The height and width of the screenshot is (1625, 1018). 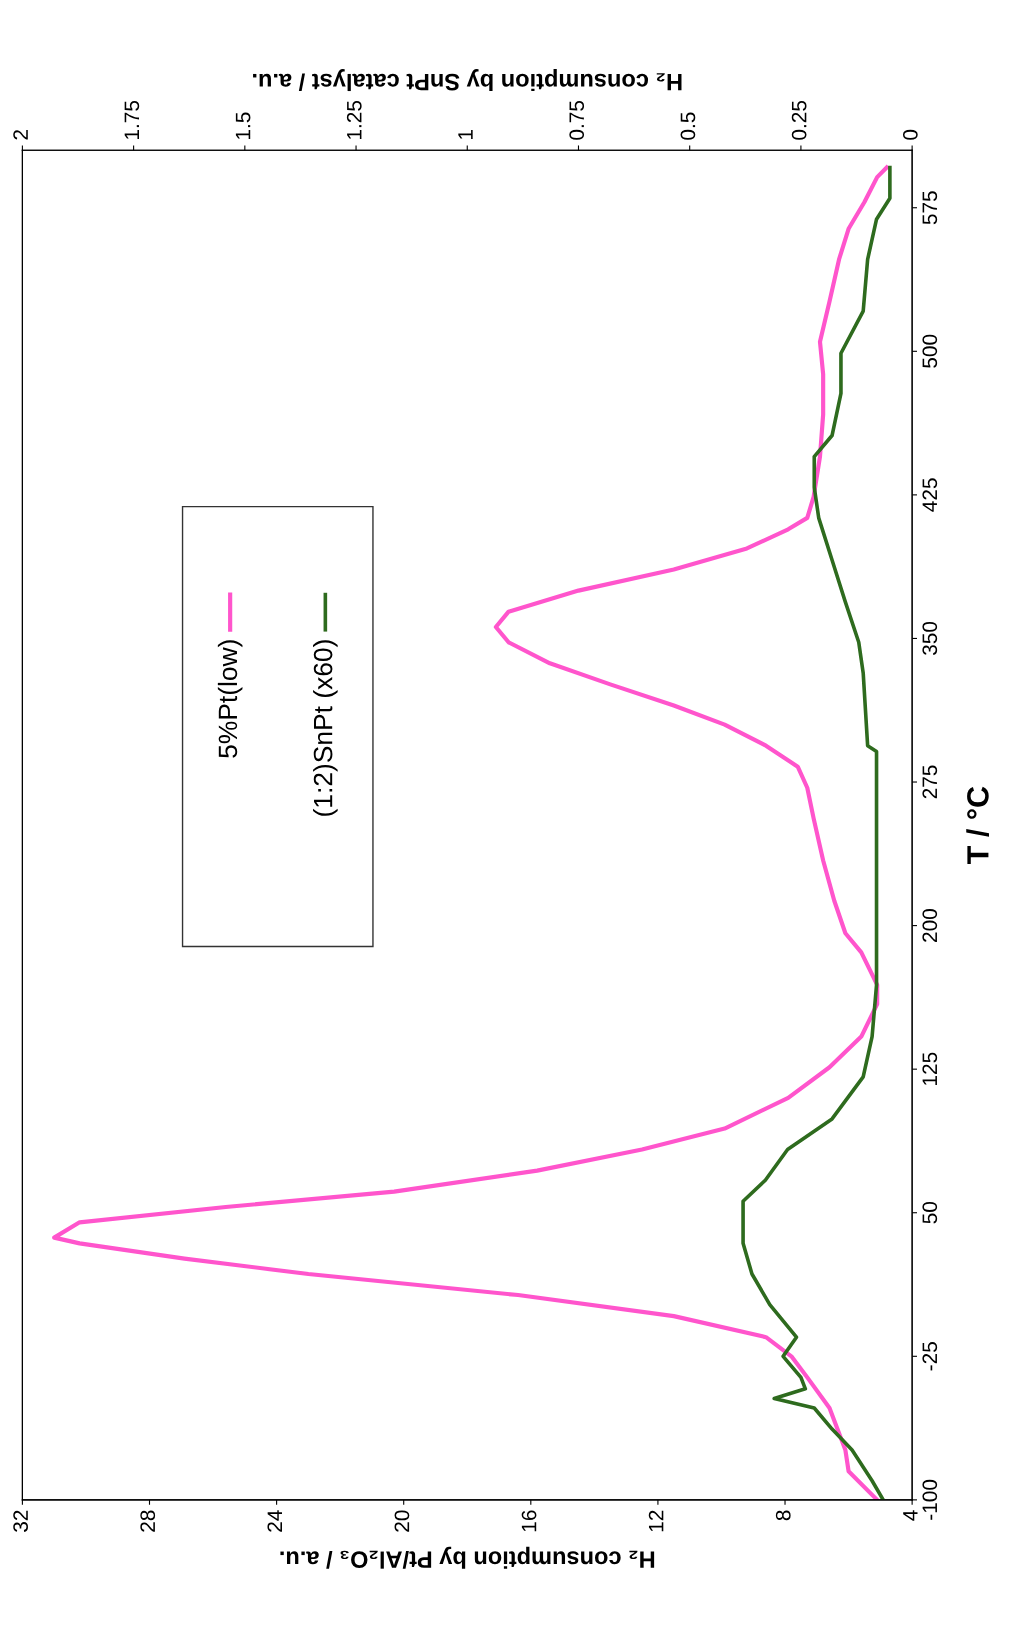 What do you see at coordinates (688, 126) in the screenshot?
I see `x2-tick-label: 0.5` at bounding box center [688, 126].